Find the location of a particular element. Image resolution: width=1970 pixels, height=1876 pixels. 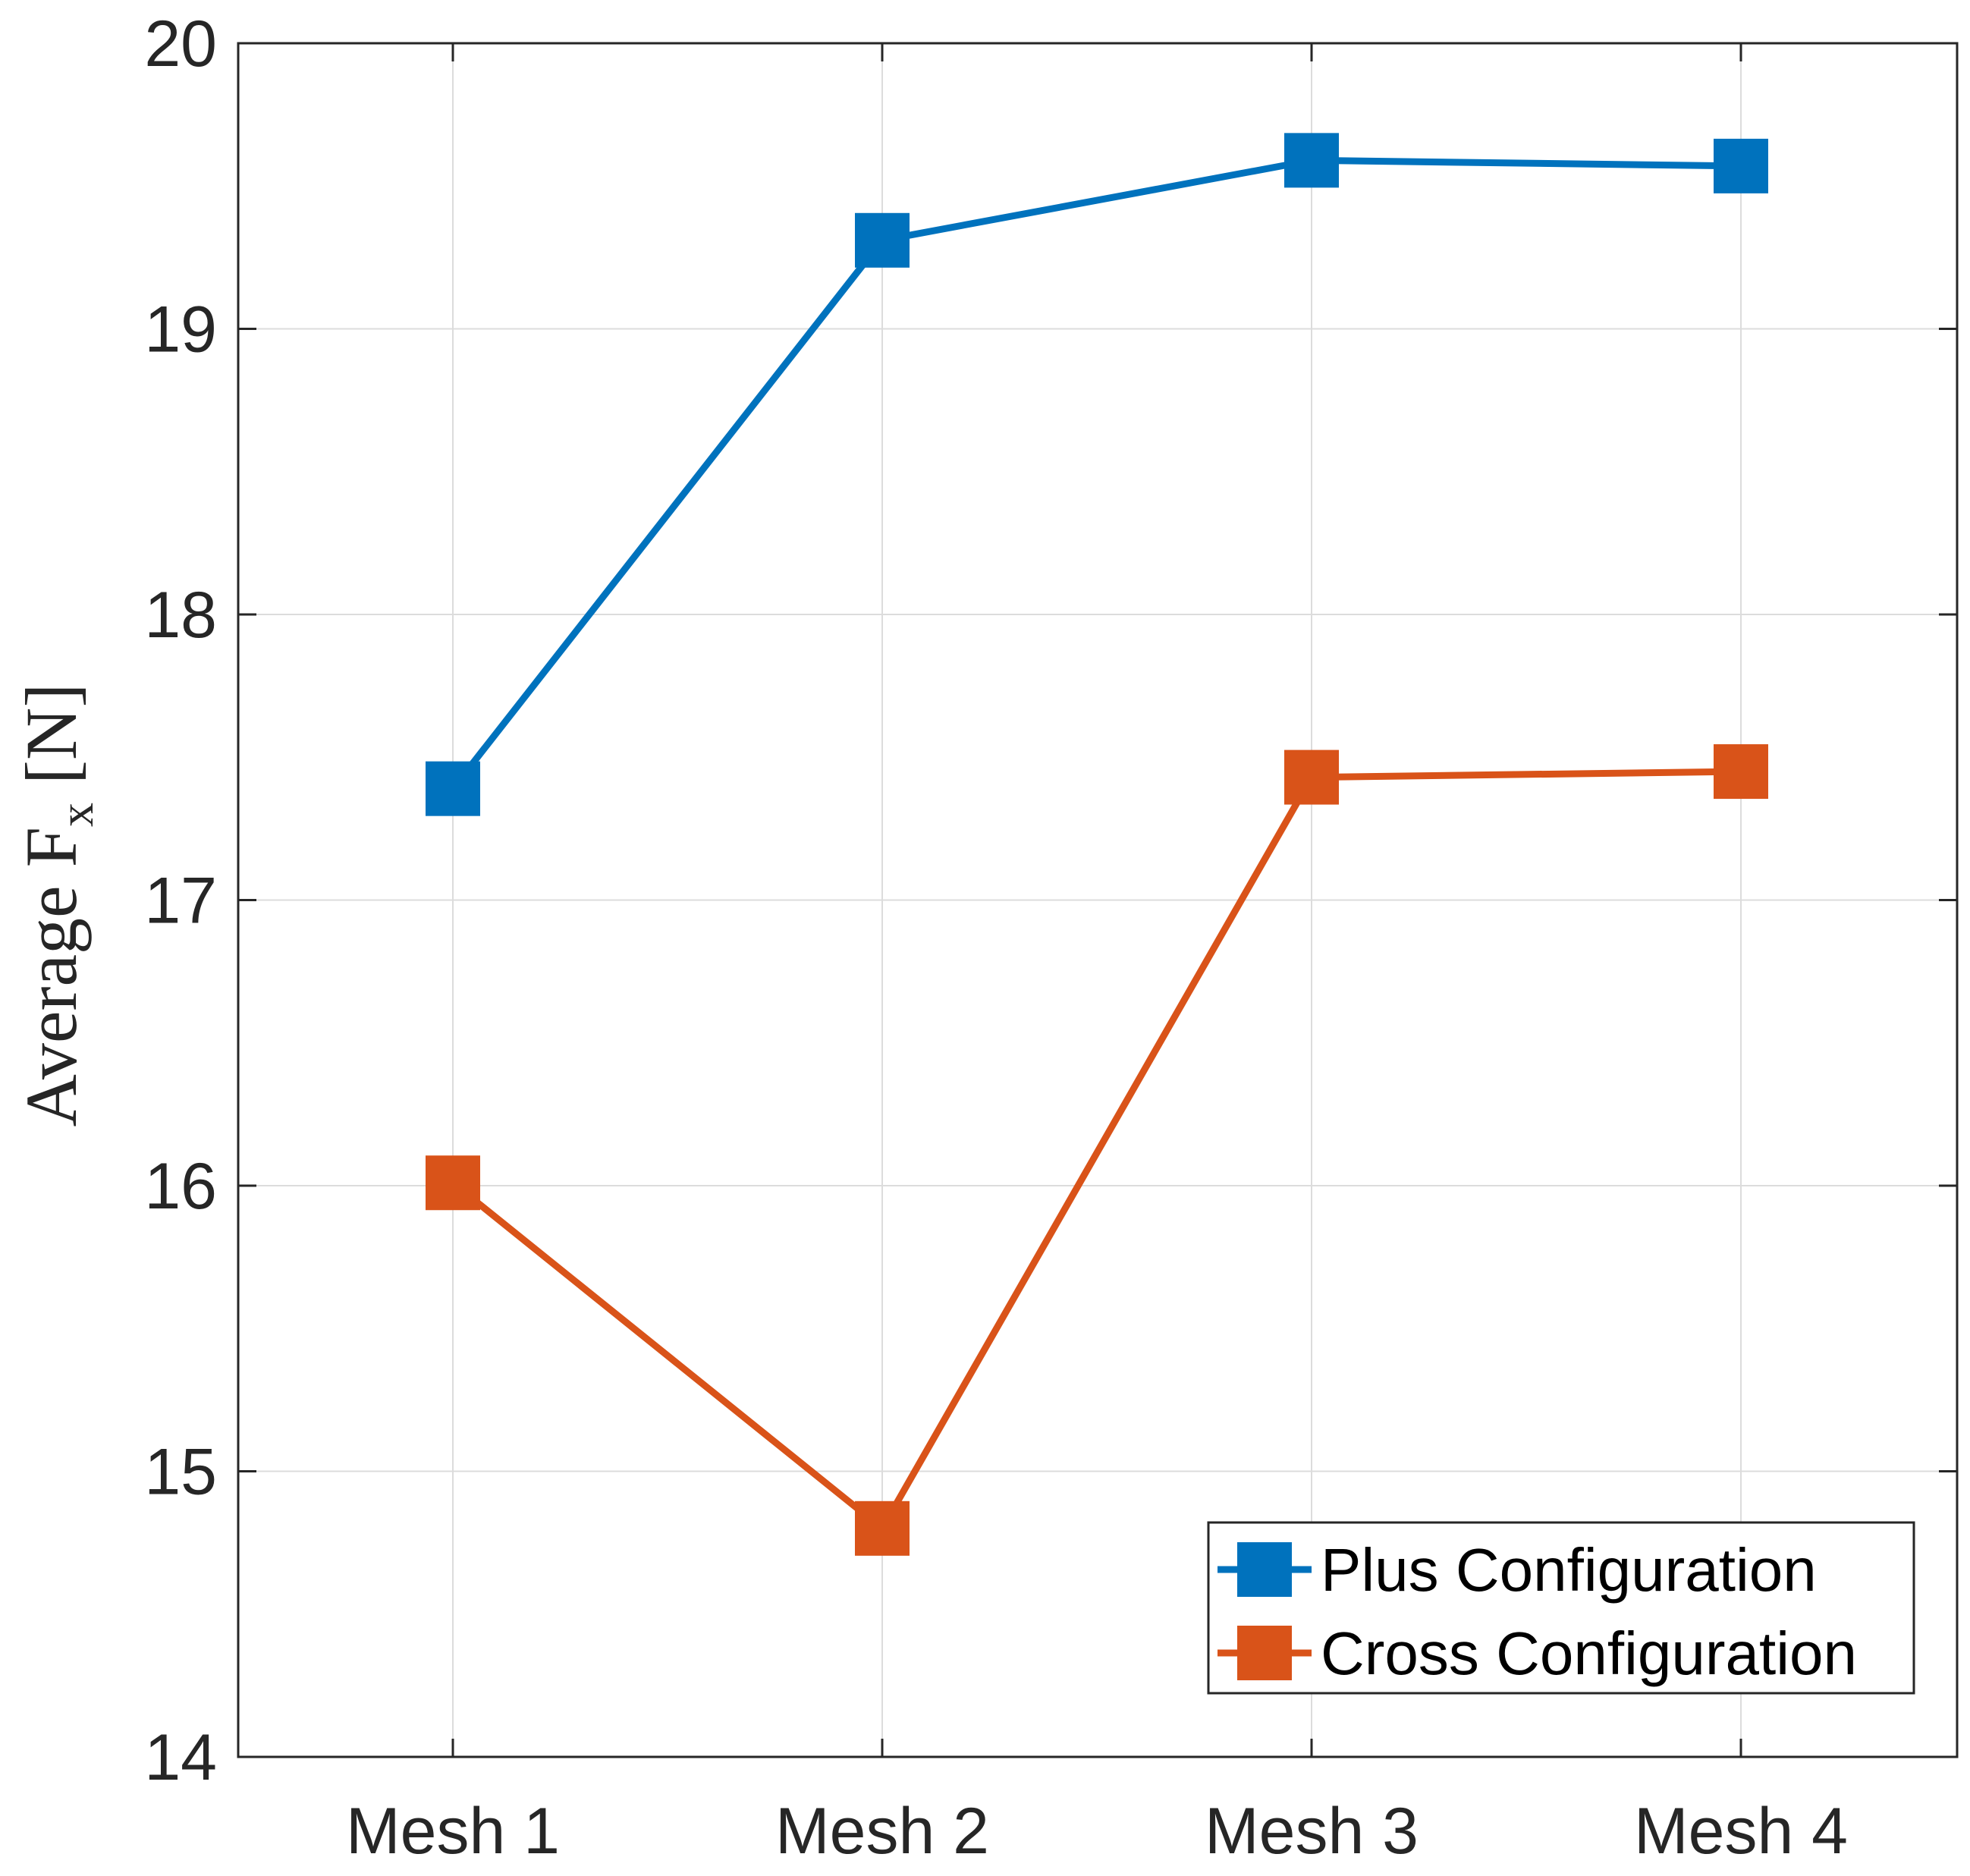

y-tick-label: 15 is located at coordinates (180, 1472).